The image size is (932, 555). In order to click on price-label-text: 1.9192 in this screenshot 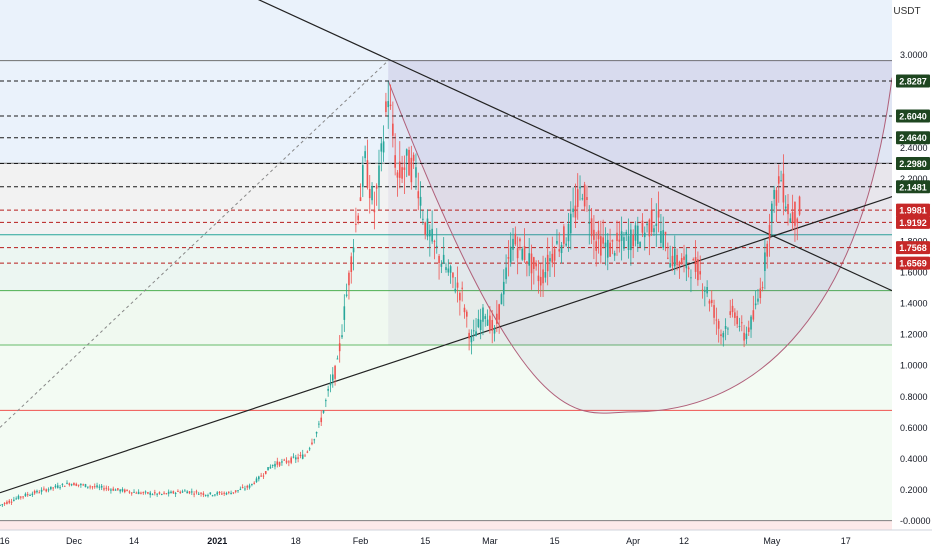, I will do `click(913, 223)`.